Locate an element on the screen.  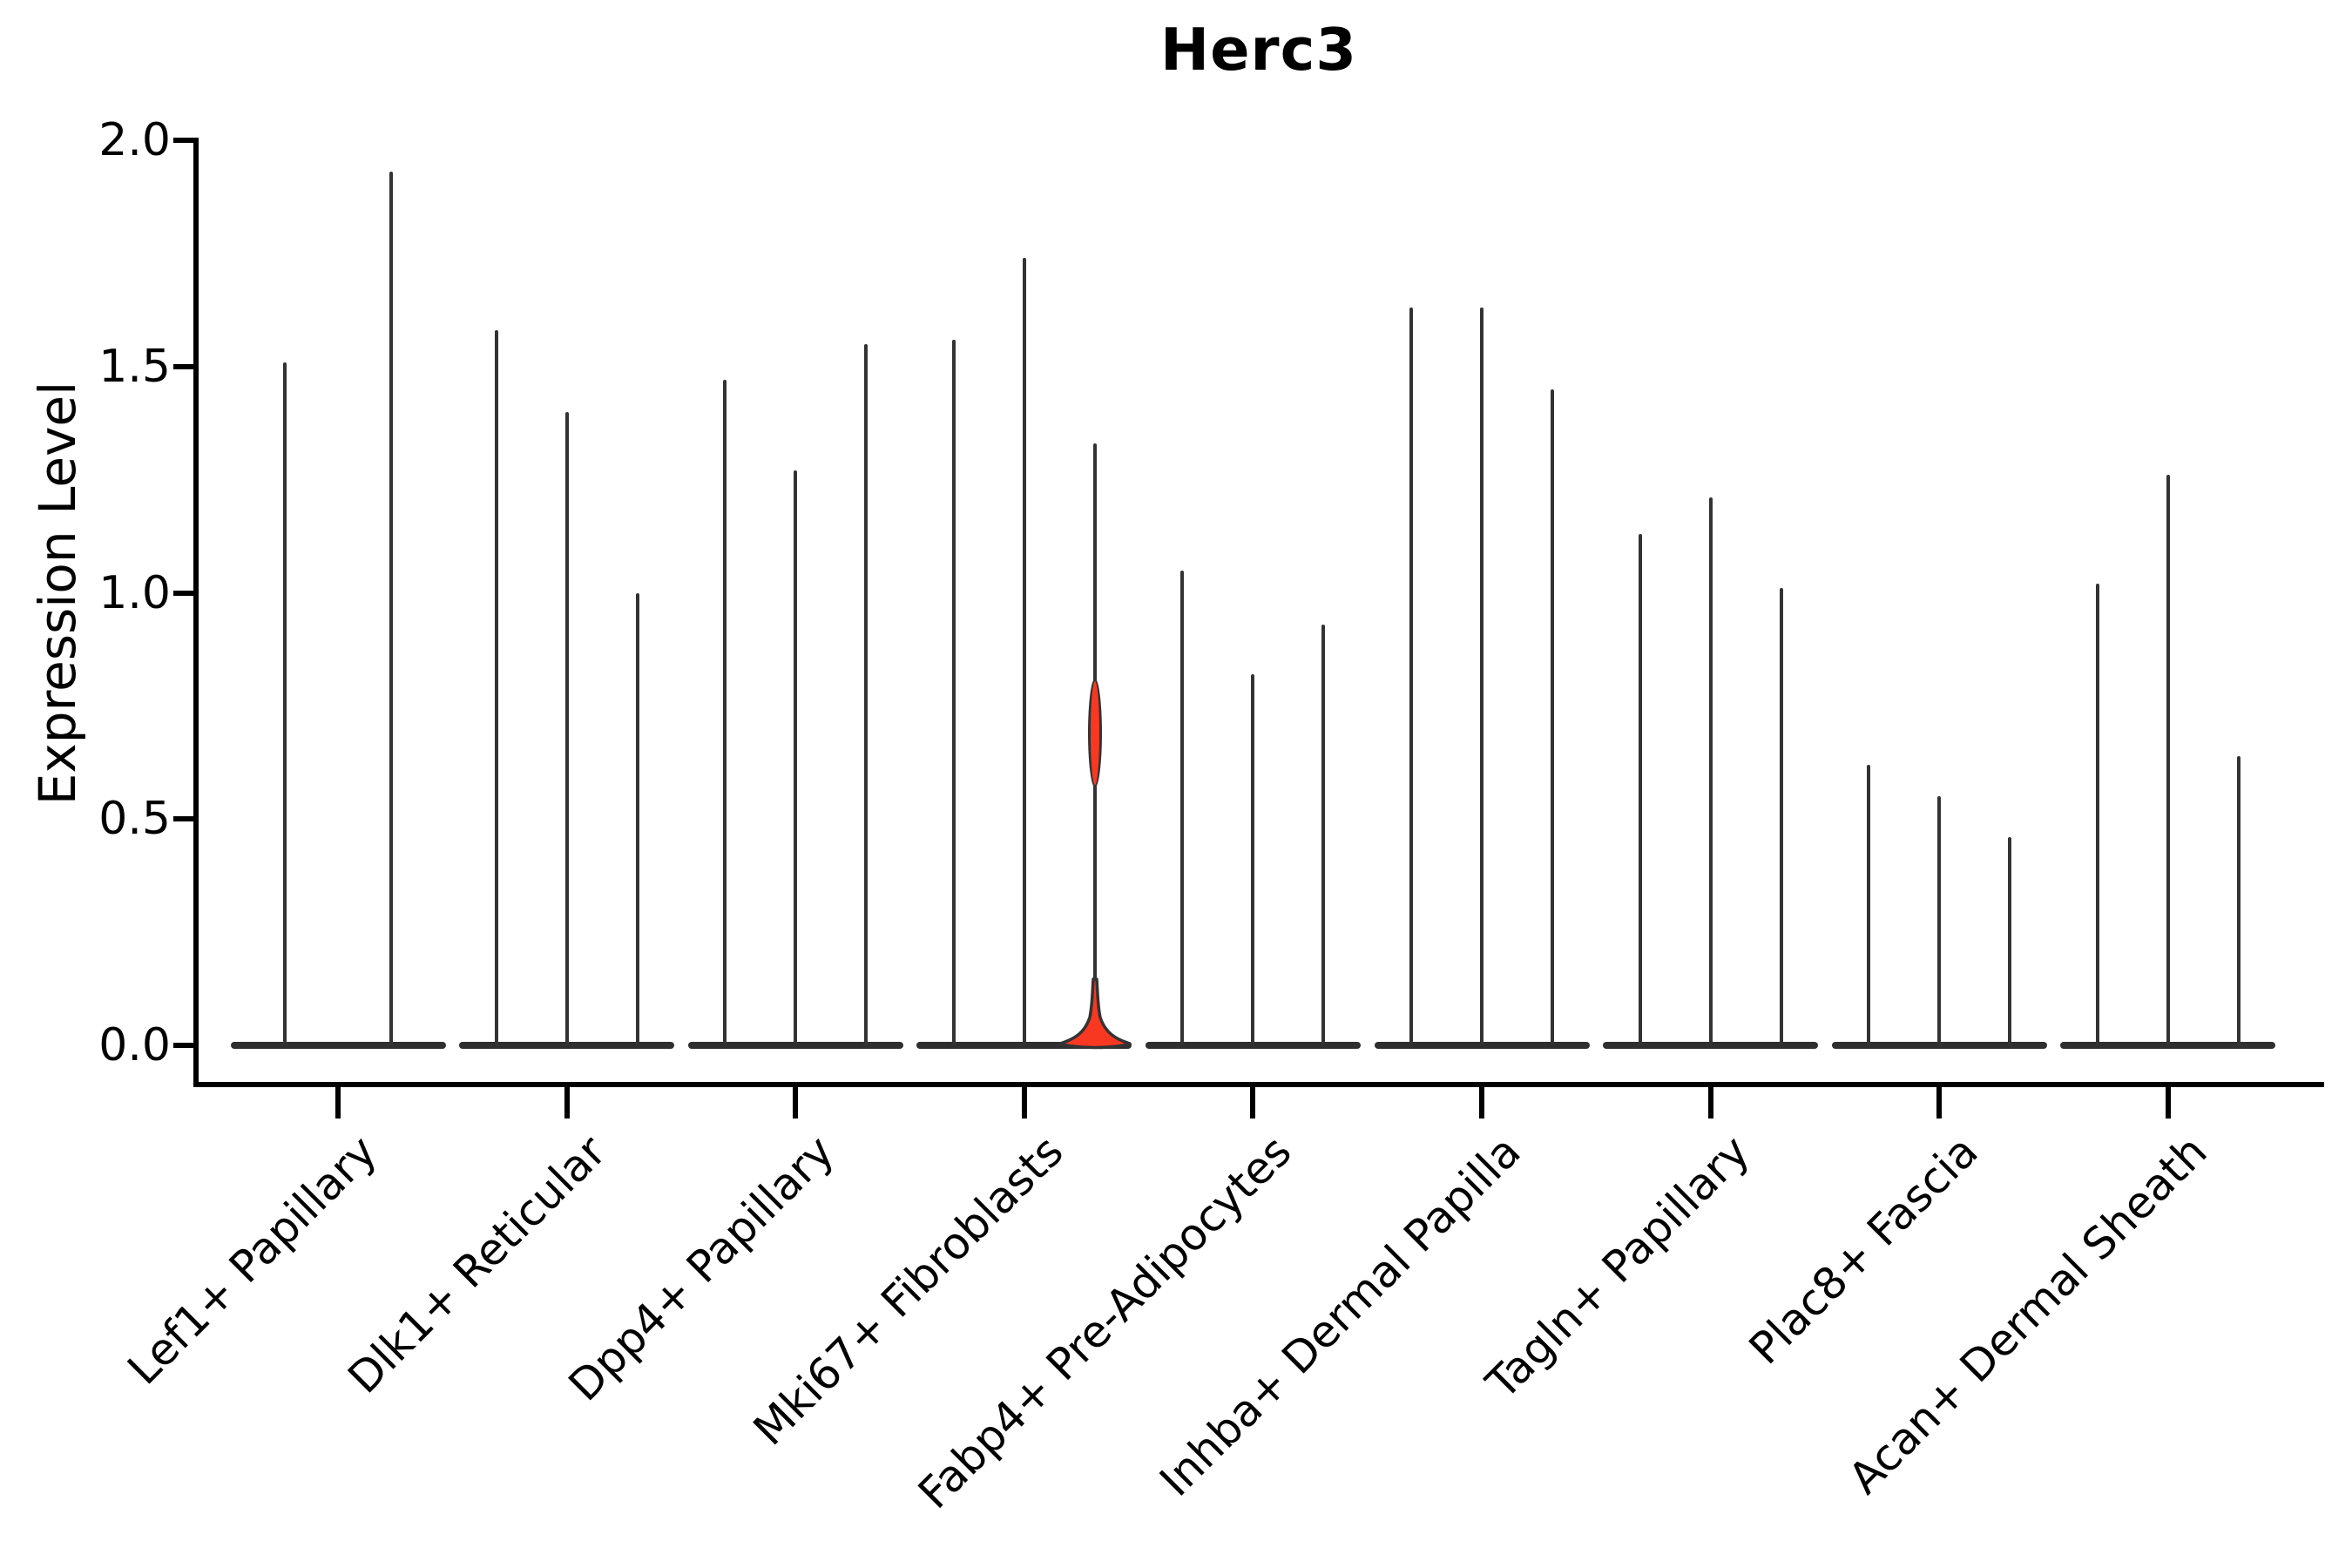
x-tick-label: Fabp4+ Pre-Adipocytes is located at coordinates (1105, 1322).